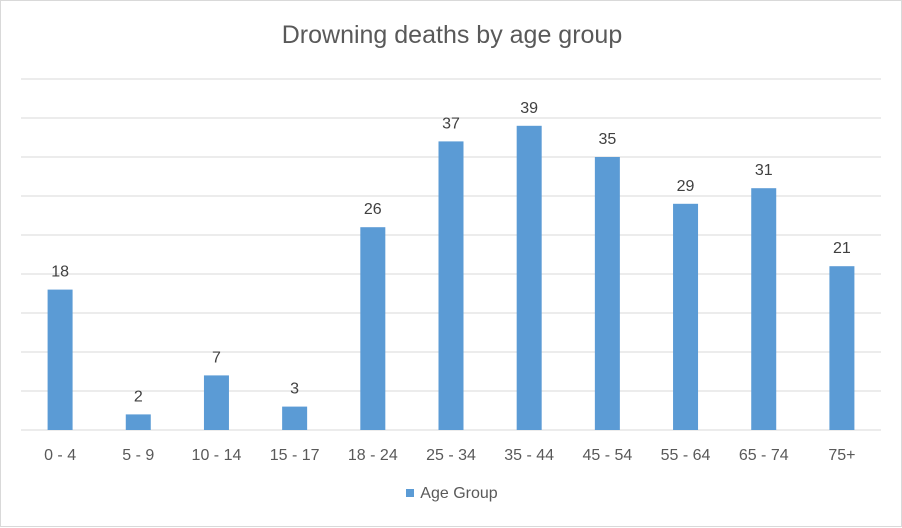  I want to click on bar-75plus, so click(842, 348).